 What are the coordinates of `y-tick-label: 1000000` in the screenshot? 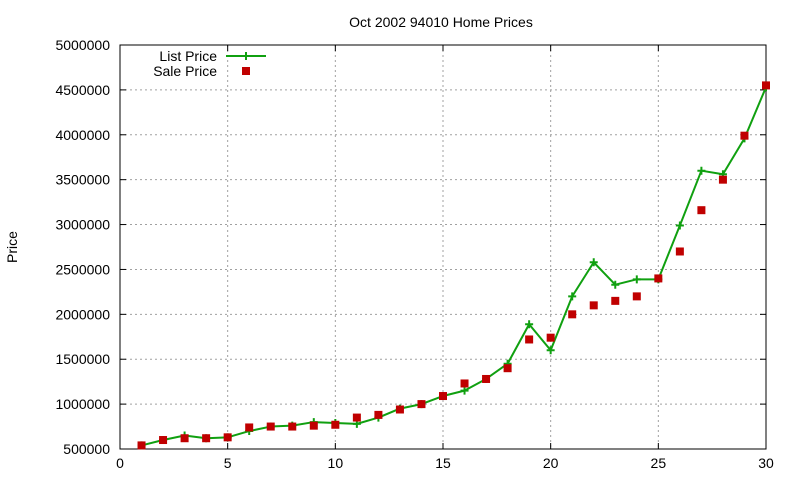 It's located at (82, 404).